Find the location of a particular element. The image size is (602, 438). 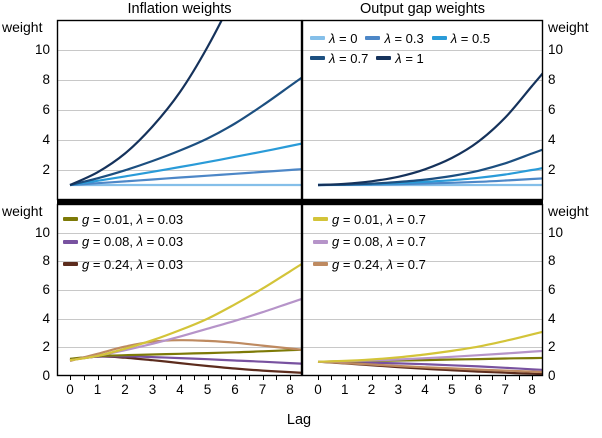

series-line-λ-1 is located at coordinates (429, 129).